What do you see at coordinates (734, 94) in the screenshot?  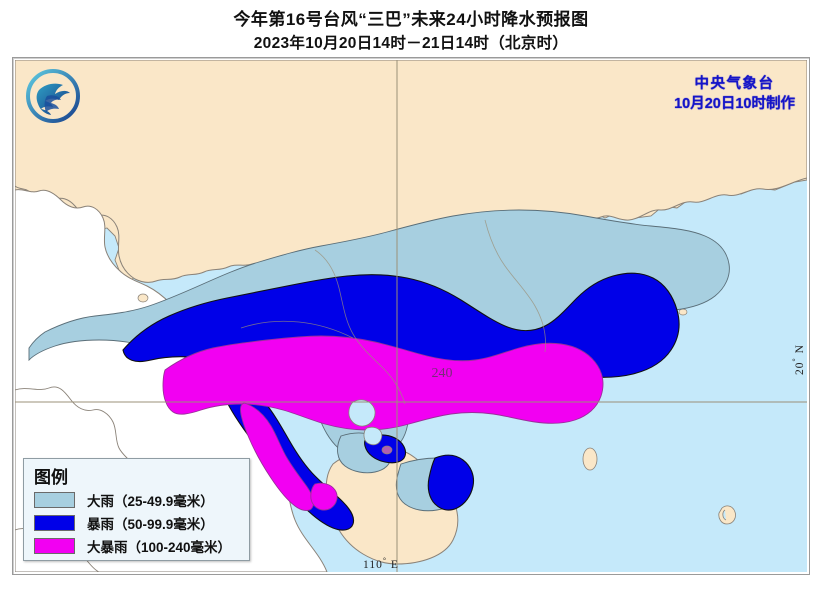 I see `attribution-block: 中央气象台 10月20日10时制作` at bounding box center [734, 94].